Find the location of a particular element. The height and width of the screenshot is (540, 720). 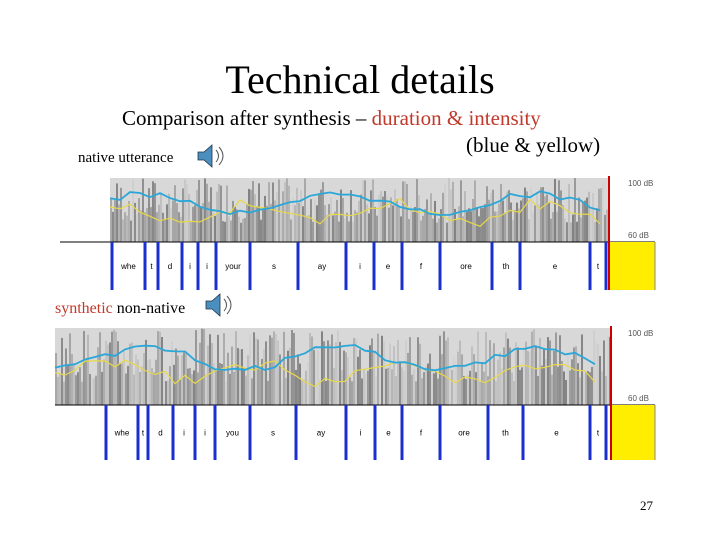

subtitle-note: (blue & yellow) is located at coordinates (533, 145).